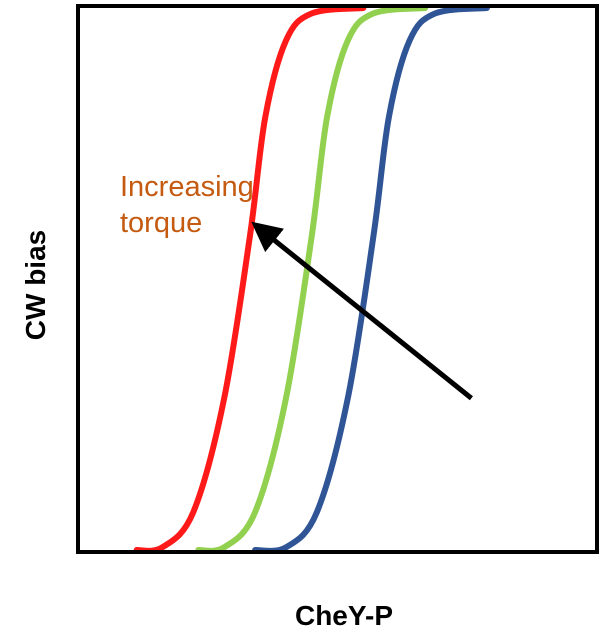 This screenshot has height=638, width=605. What do you see at coordinates (187, 187) in the screenshot?
I see `annotation-line-1: Increasing` at bounding box center [187, 187].